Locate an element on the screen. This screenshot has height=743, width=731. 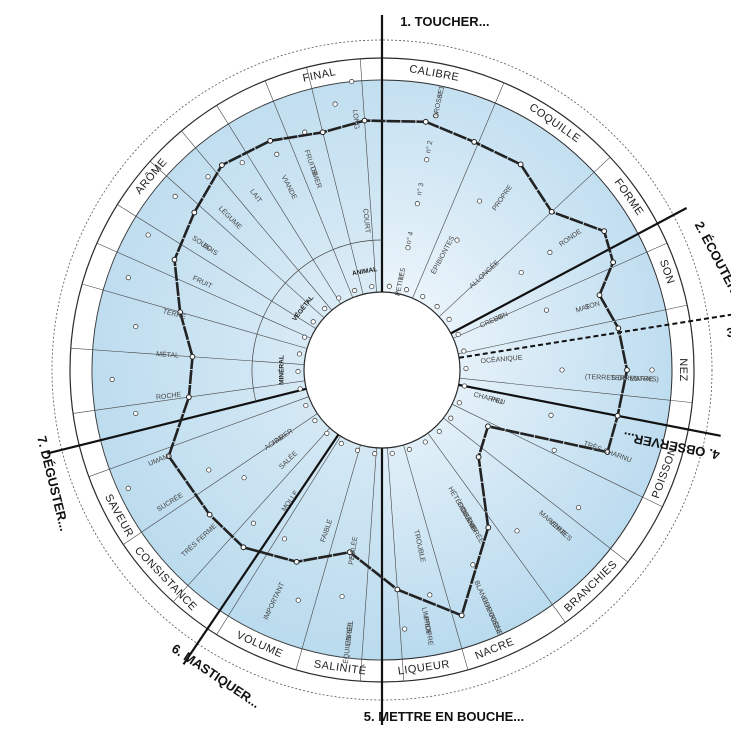
sub-category-label: ANIMAL is located at coordinates (365, 271).